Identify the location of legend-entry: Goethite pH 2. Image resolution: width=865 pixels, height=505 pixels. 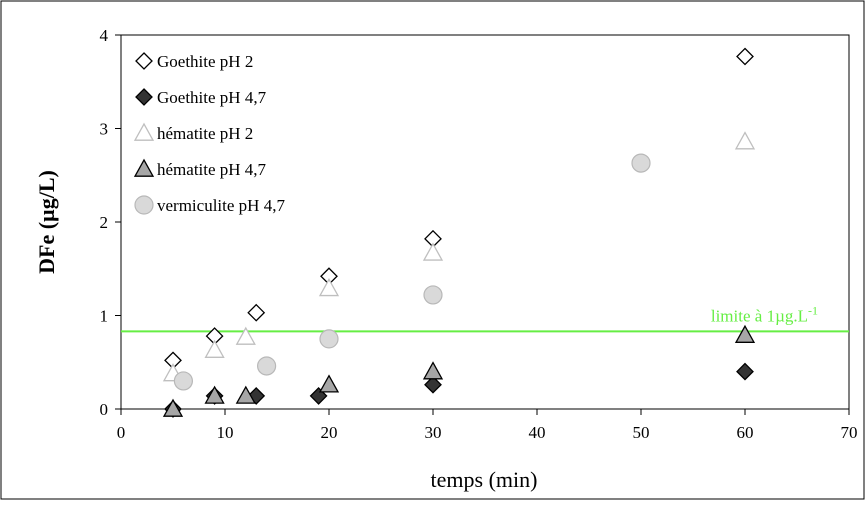
(194, 61).